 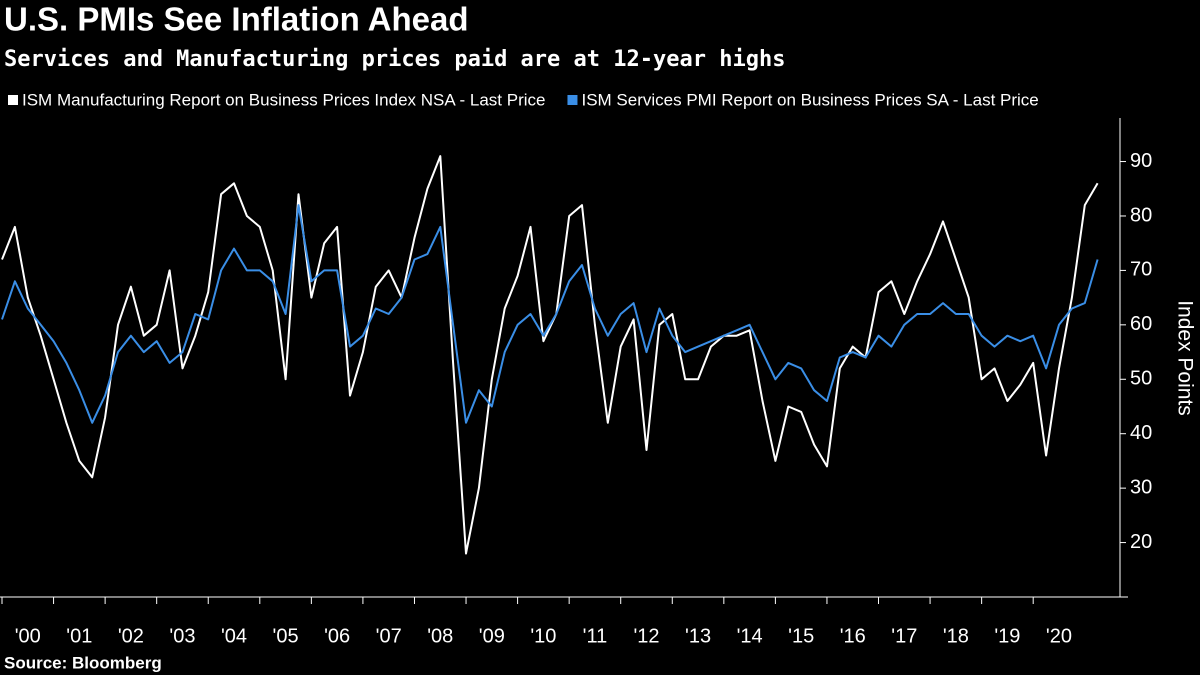 I want to click on x-tick-label: '03, so click(x=182, y=636).